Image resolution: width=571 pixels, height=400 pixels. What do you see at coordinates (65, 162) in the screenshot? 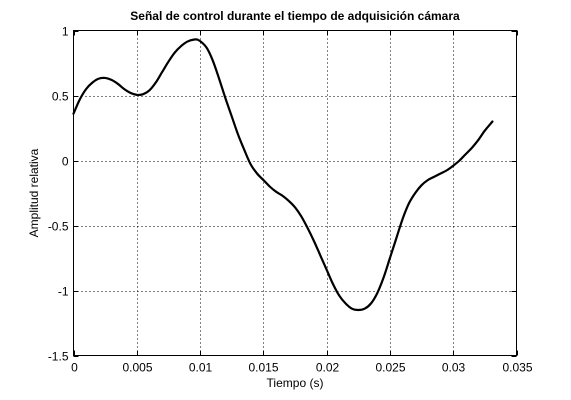
I see `y-tick-label: 0` at bounding box center [65, 162].